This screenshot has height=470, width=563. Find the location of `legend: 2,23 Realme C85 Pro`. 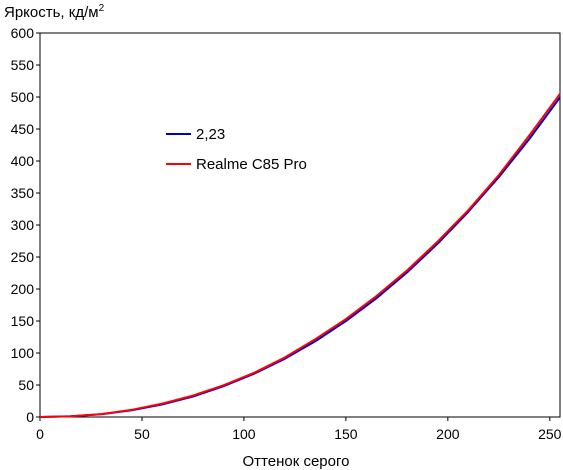

legend: 2,23 Realme C85 Pro is located at coordinates (236, 149).